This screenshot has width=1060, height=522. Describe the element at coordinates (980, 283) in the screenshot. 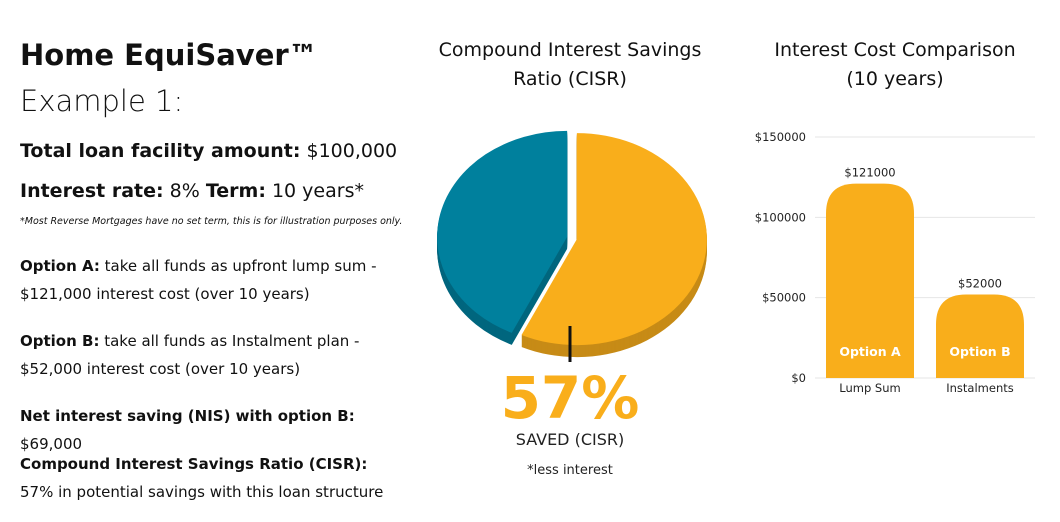

I see `value-label: $52000` at that location.